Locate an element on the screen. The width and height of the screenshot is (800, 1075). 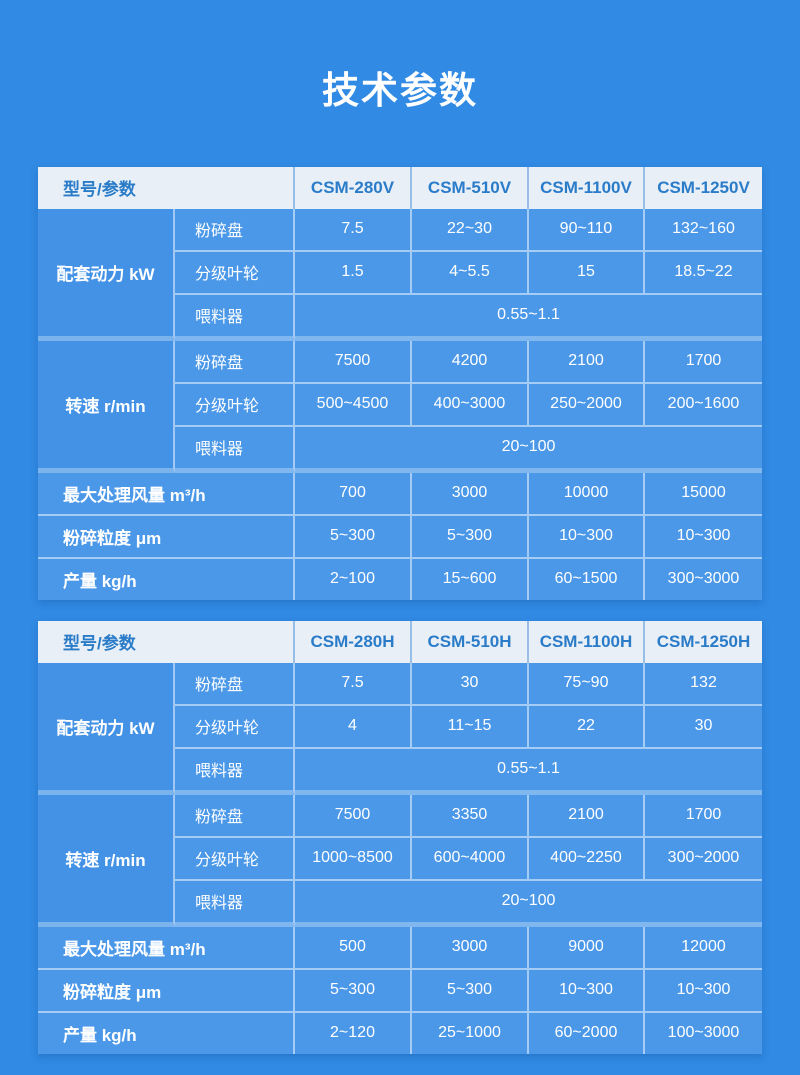
model-header: CSM-280H is located at coordinates (353, 641).